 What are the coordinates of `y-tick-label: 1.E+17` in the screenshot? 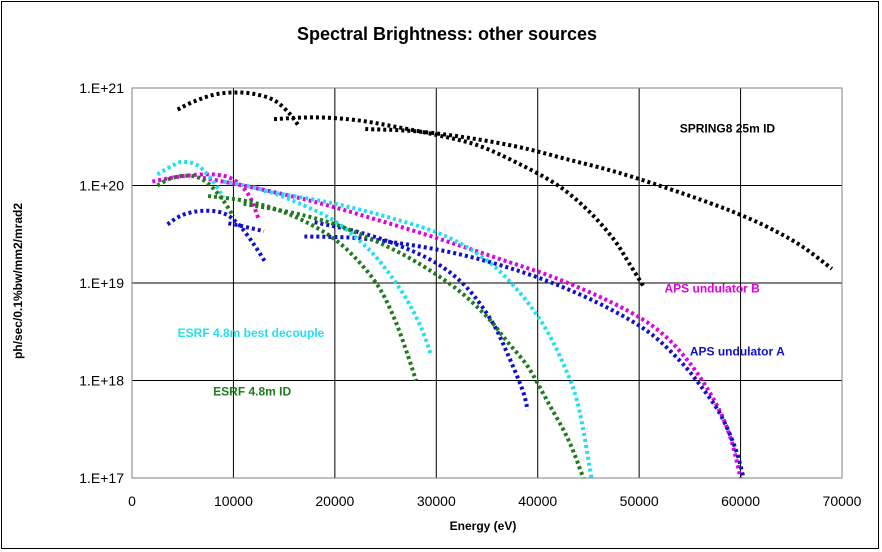 It's located at (101, 478).